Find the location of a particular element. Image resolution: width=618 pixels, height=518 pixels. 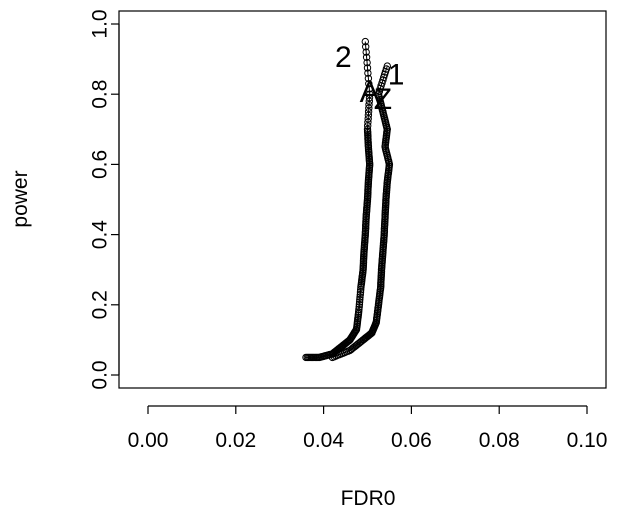

annotation-label: Z is located at coordinates (383, 99).